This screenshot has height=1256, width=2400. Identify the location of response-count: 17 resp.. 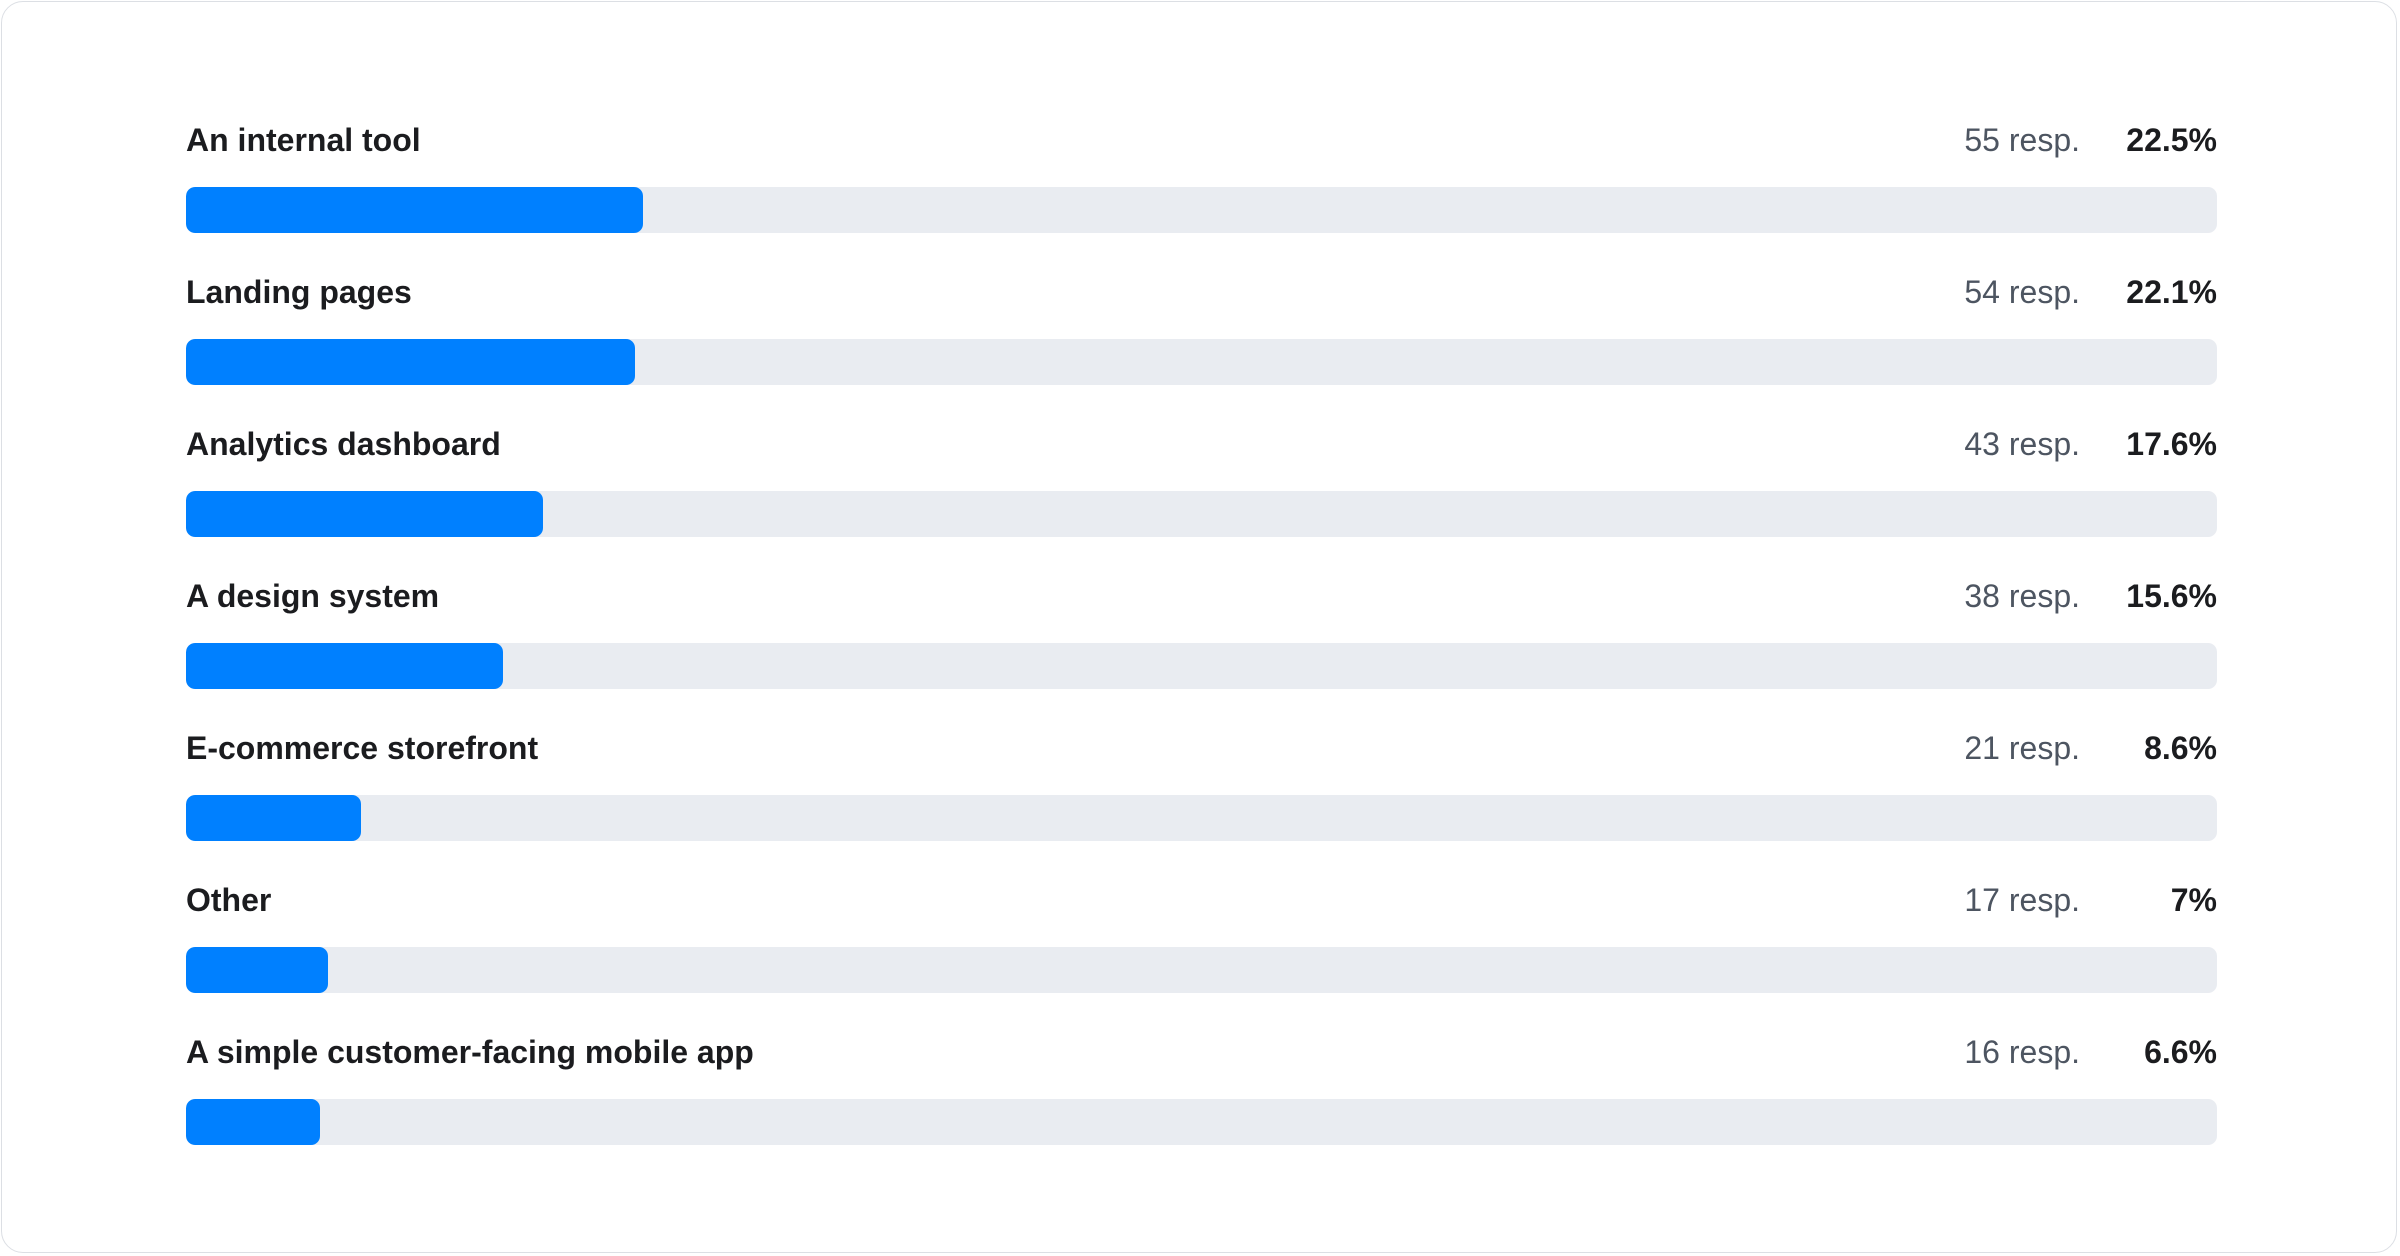
(2022, 899).